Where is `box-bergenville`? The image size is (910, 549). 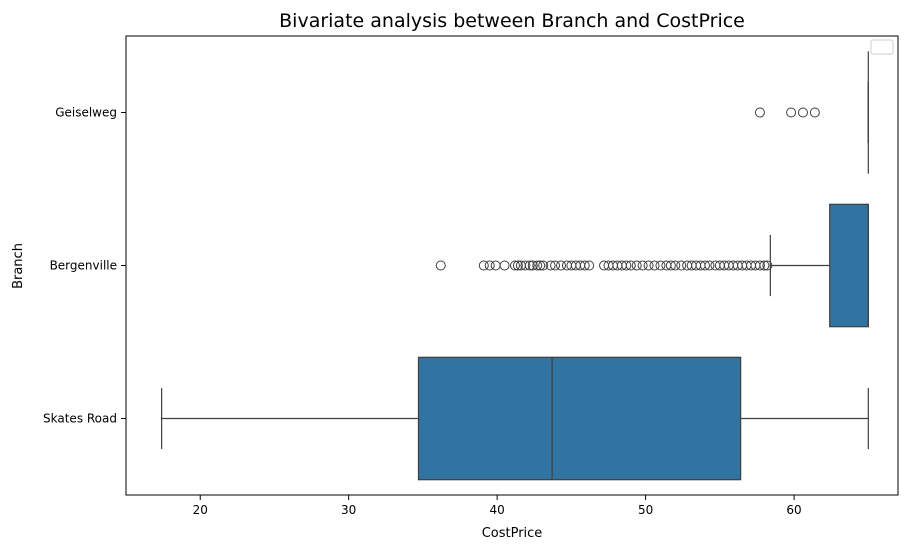 box-bergenville is located at coordinates (652, 265).